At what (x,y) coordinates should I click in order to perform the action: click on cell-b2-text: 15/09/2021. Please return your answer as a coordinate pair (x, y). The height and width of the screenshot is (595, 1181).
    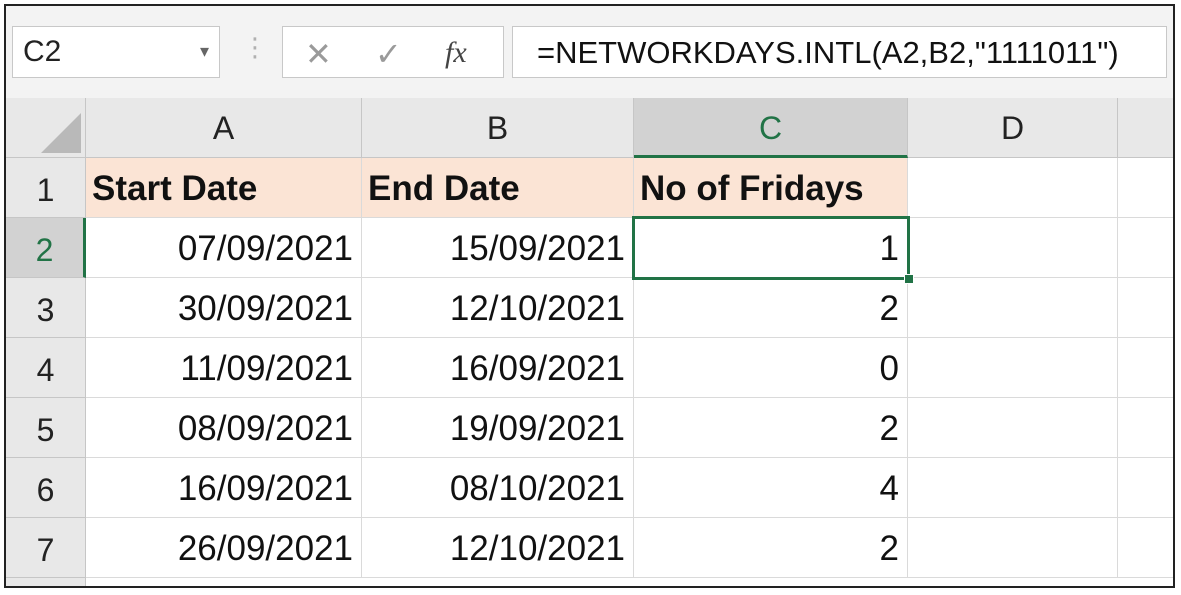
    Looking at the image, I should click on (537, 248).